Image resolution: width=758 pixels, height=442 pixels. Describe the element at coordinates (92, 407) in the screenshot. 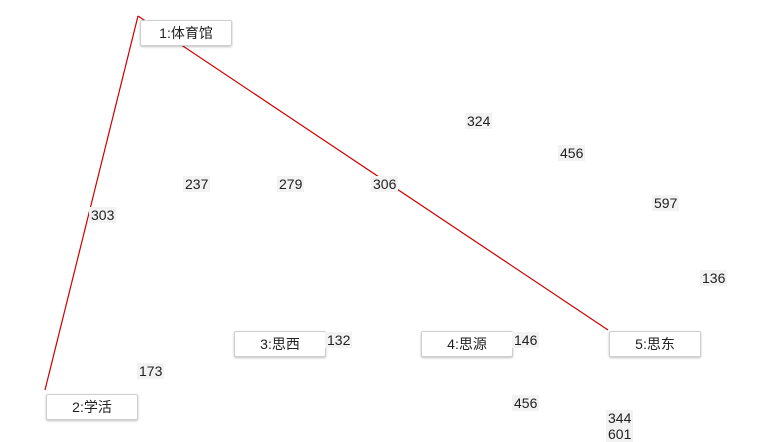

I see `node-2: 2:学活` at that location.